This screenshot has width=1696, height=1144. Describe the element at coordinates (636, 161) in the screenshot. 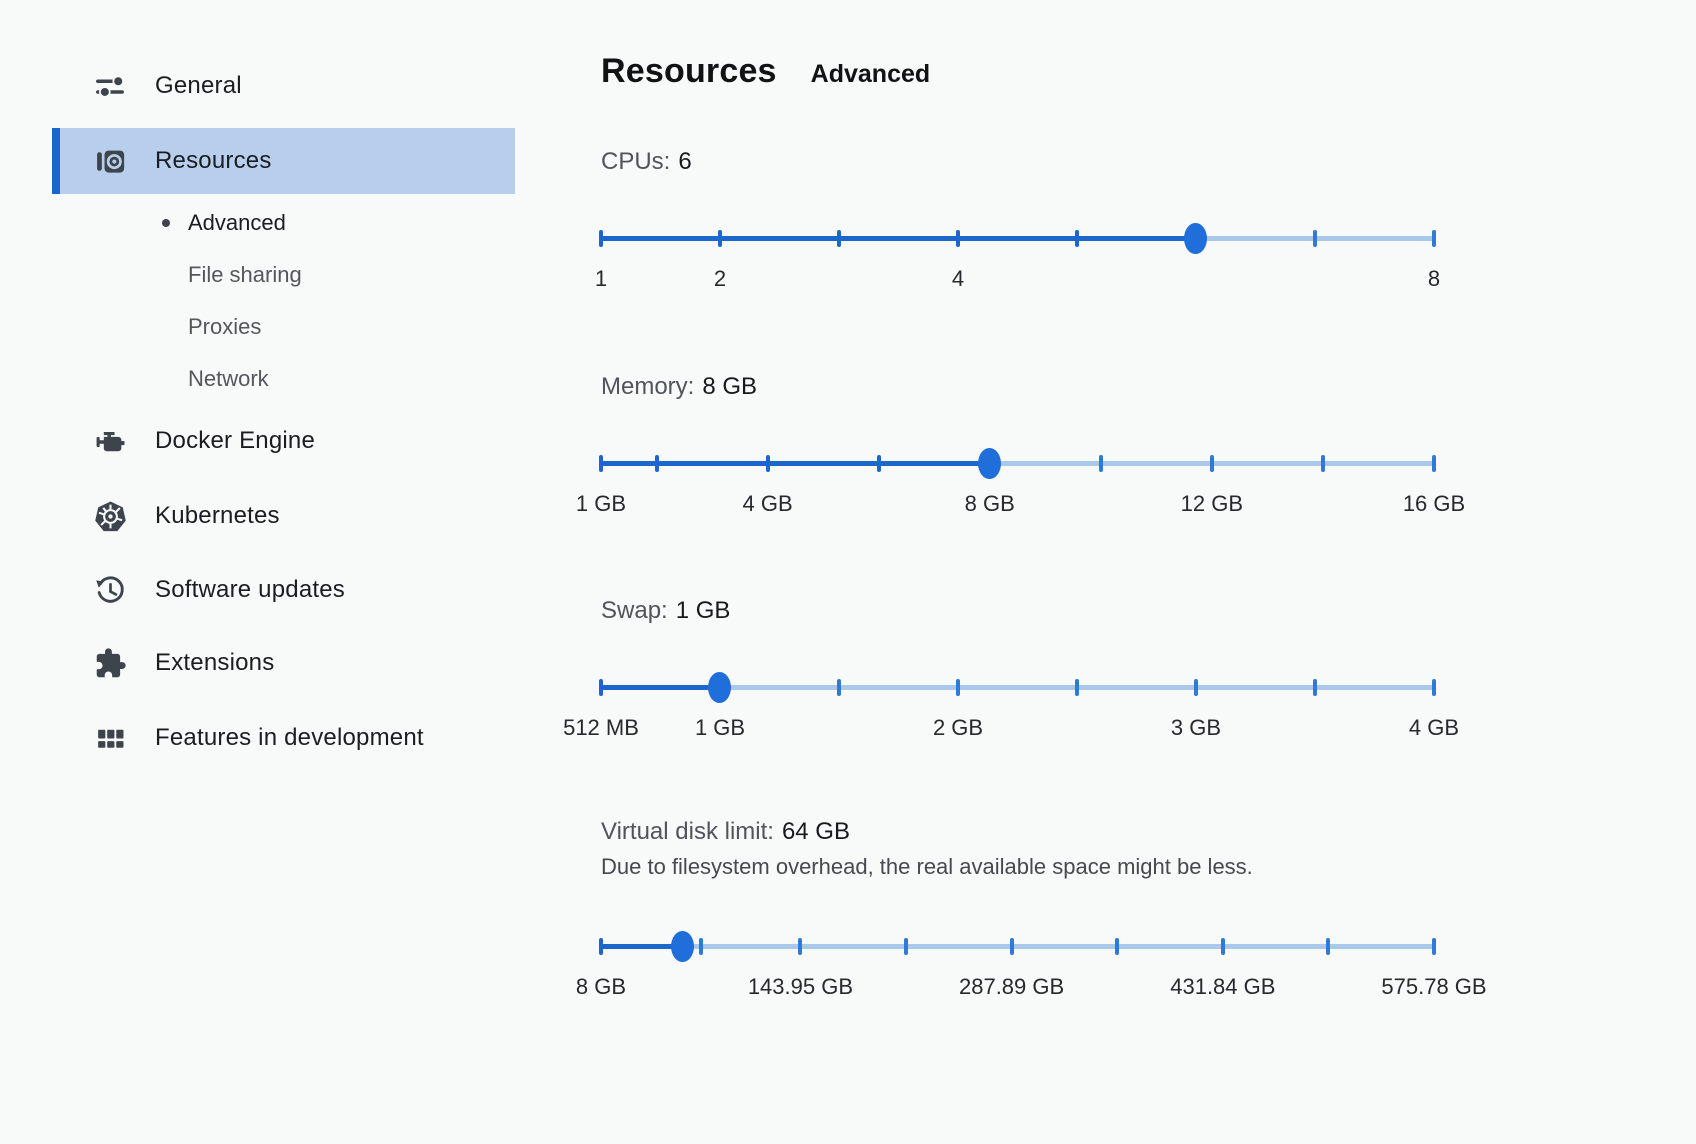

I see `cpus-label-text: CPUs:` at that location.